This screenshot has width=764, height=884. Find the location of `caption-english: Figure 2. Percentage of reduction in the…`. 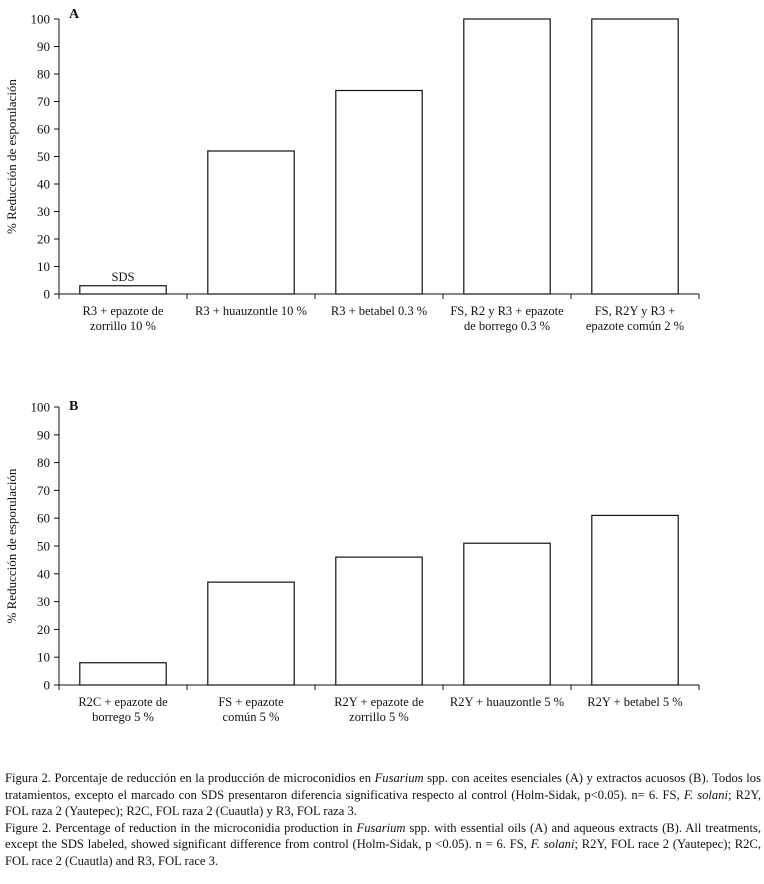

caption-english: Figure 2. Percentage of reduction in the… is located at coordinates (383, 844).